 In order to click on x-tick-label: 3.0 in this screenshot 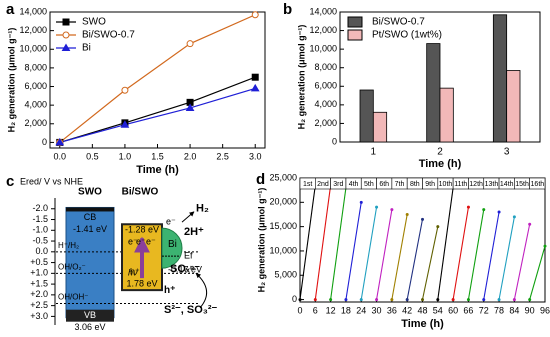, I will do `click(255, 156)`.